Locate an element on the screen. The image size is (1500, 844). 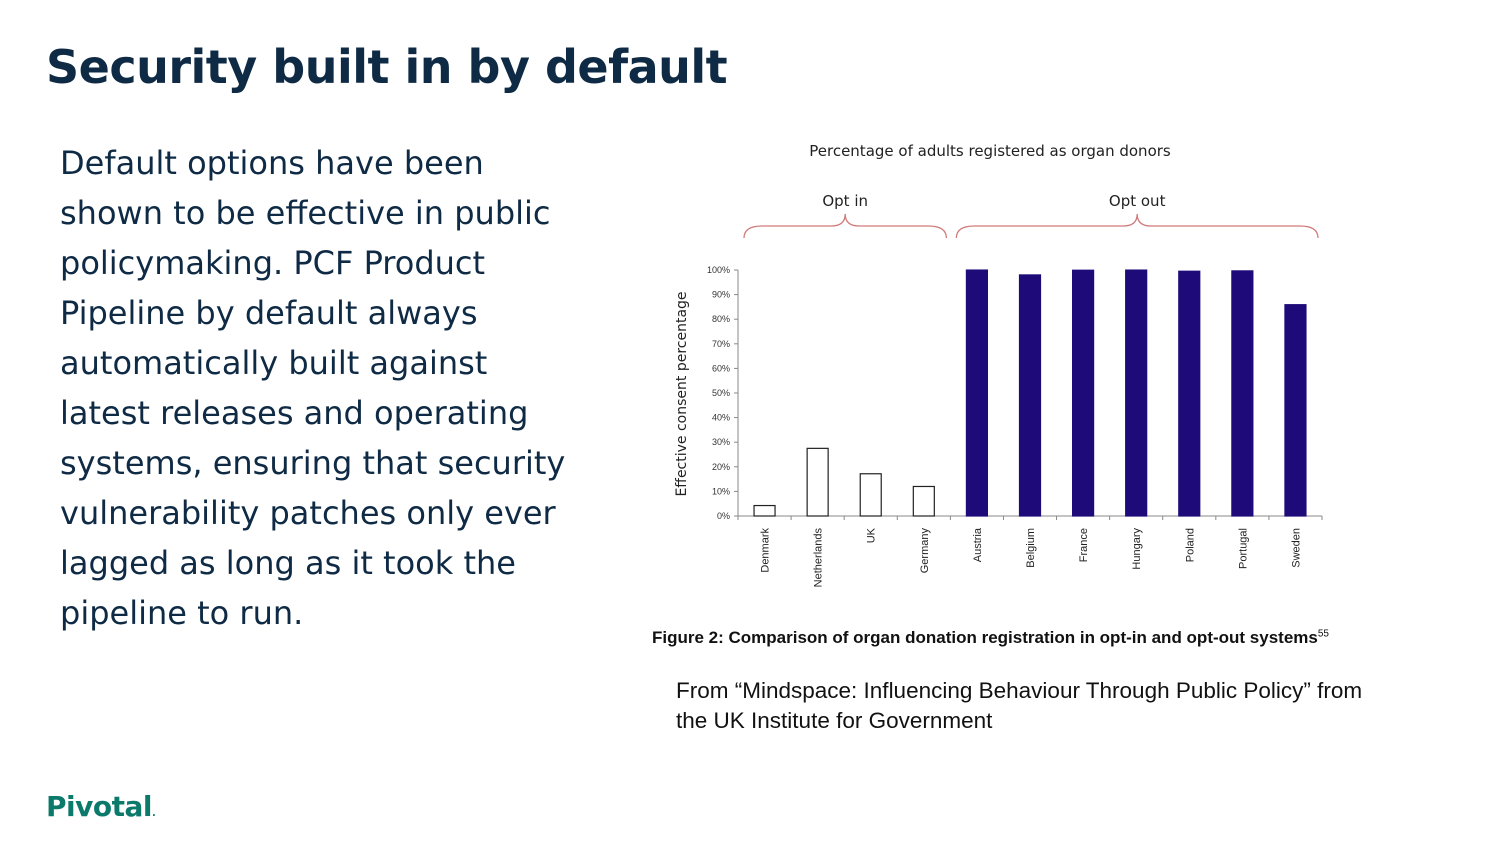
bar-france is located at coordinates (1083, 393).